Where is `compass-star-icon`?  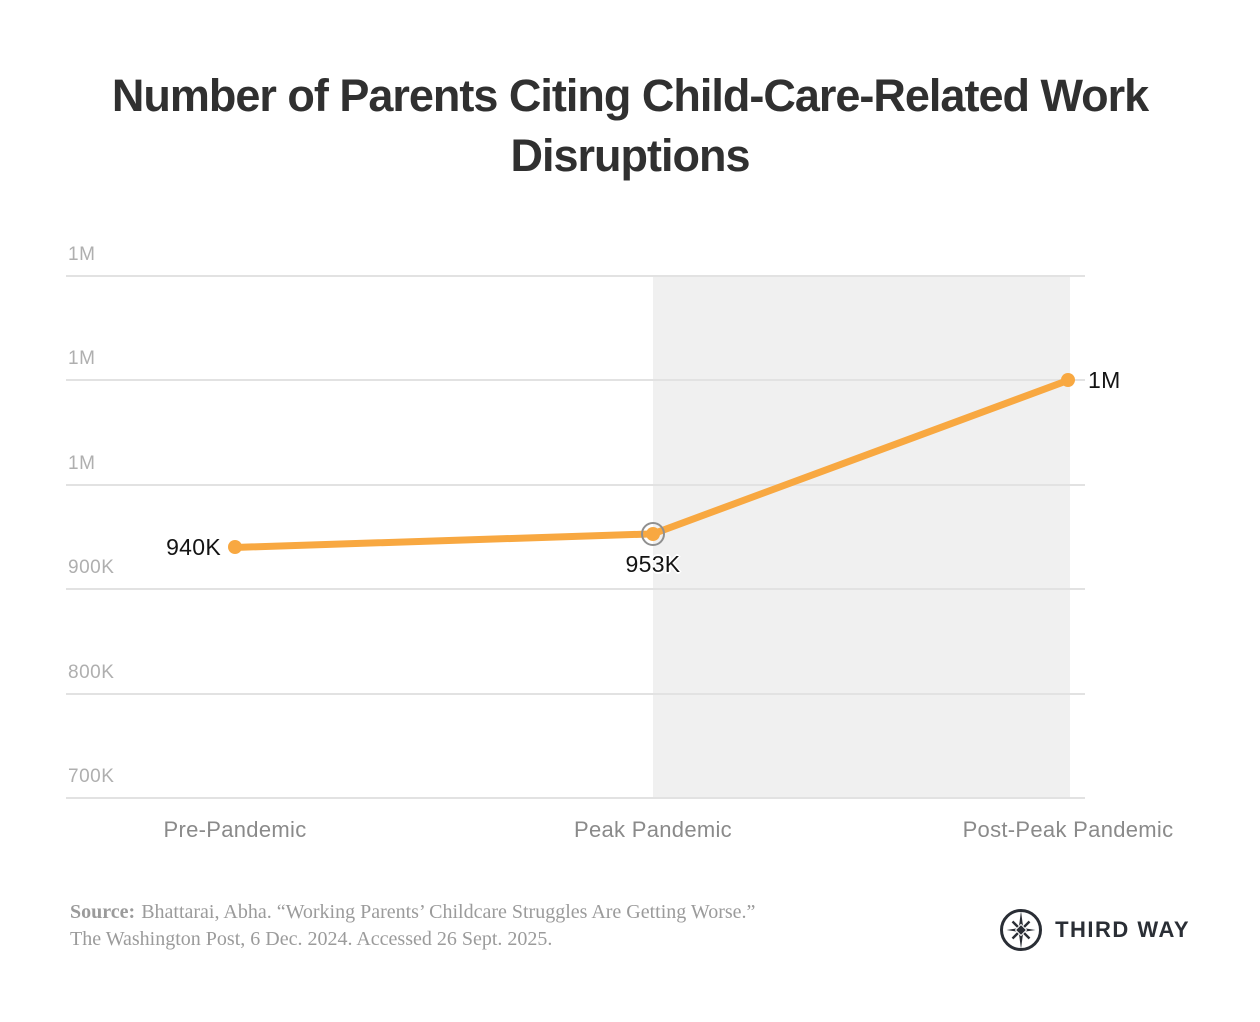
compass-star-icon is located at coordinates (1021, 930).